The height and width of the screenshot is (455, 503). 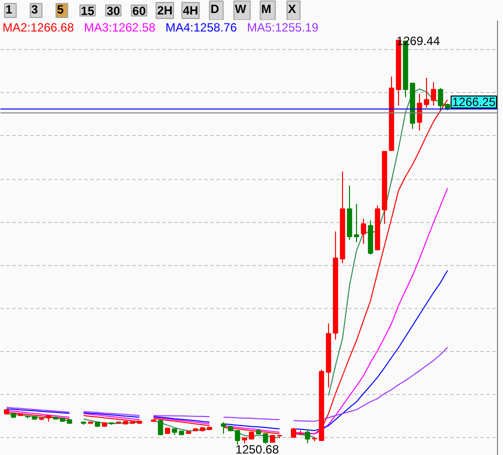 I want to click on text: MA2:1266.68, so click(x=38, y=27).